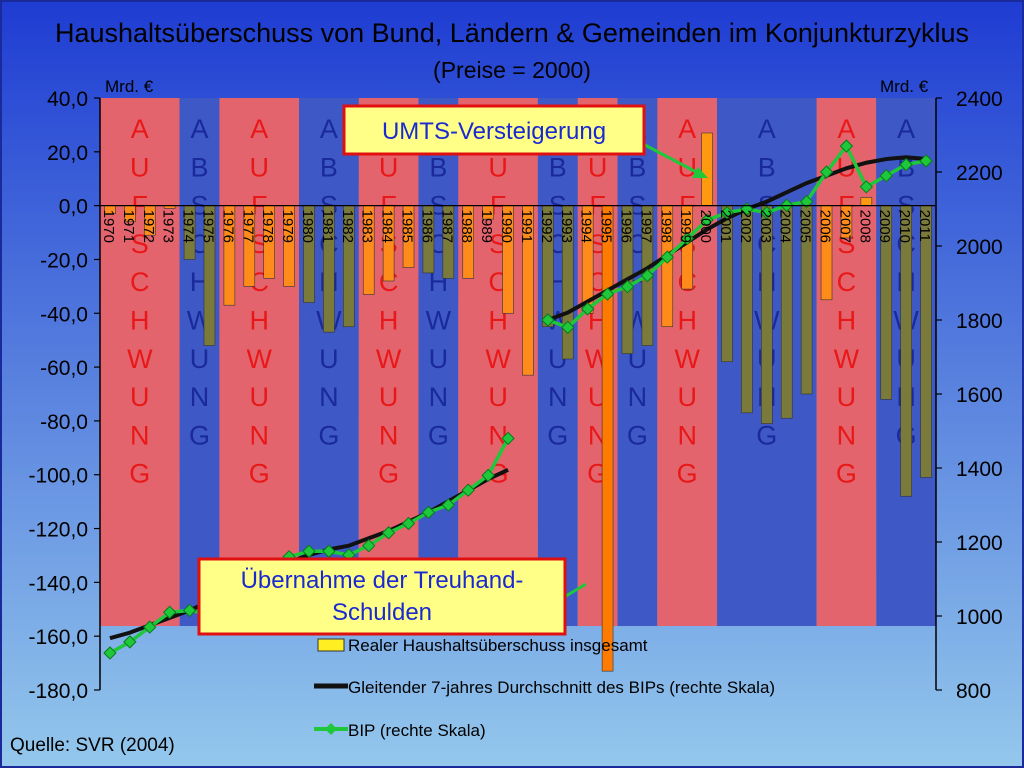 Image resolution: width=1024 pixels, height=768 pixels. What do you see at coordinates (128, 226) in the screenshot?
I see `x-tick-label: 1971` at bounding box center [128, 226].